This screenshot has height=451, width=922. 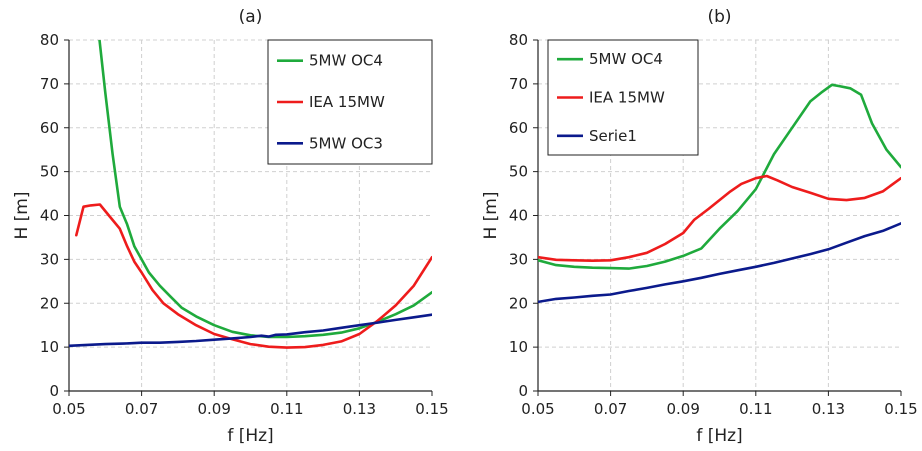 I want to click on panel-title: (b), so click(x=719, y=17).